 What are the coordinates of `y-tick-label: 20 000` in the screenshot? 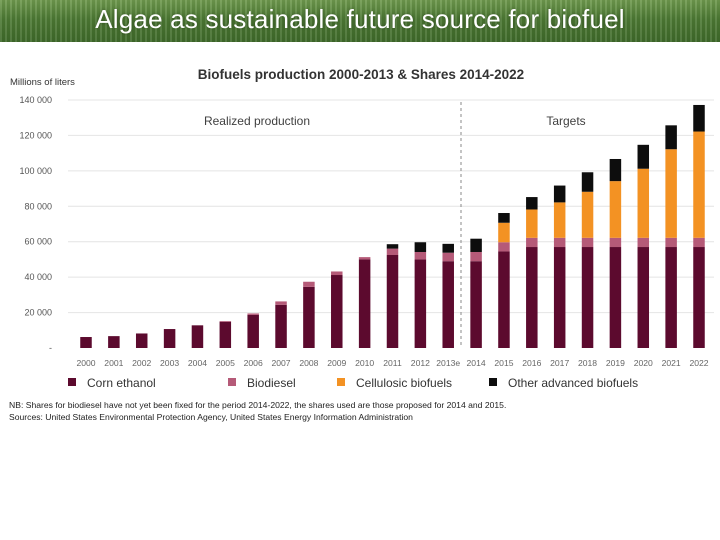 It's located at (38, 313).